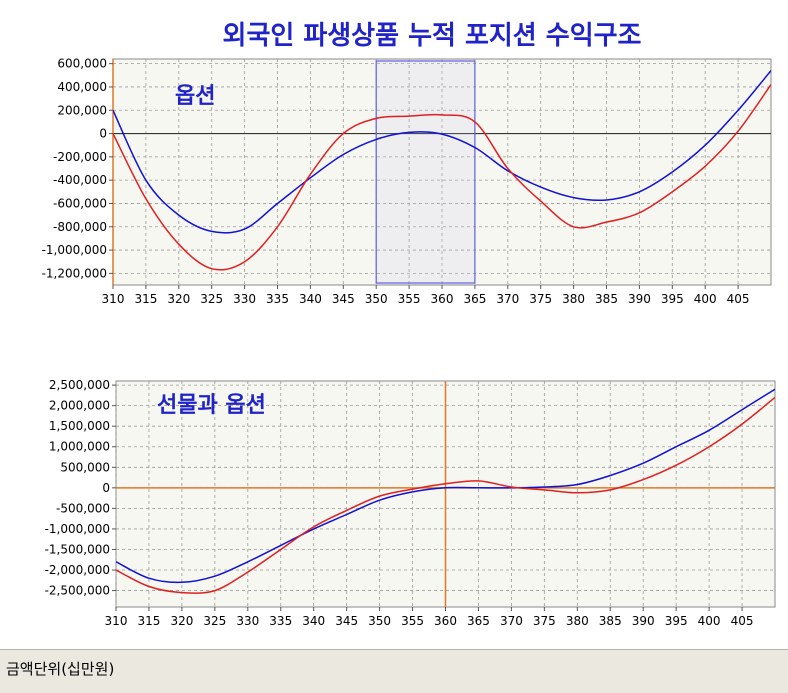 Image resolution: width=788 pixels, height=693 pixels. I want to click on y-tick-label: -2,000,000, so click(77, 570).